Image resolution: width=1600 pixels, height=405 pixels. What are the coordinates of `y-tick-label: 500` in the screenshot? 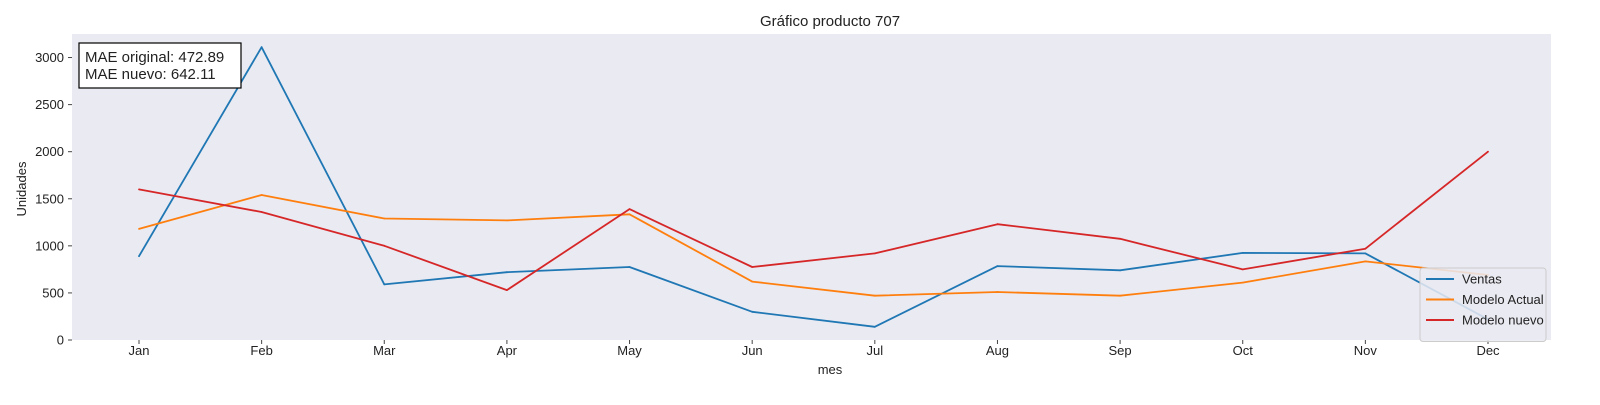 It's located at (53, 292).